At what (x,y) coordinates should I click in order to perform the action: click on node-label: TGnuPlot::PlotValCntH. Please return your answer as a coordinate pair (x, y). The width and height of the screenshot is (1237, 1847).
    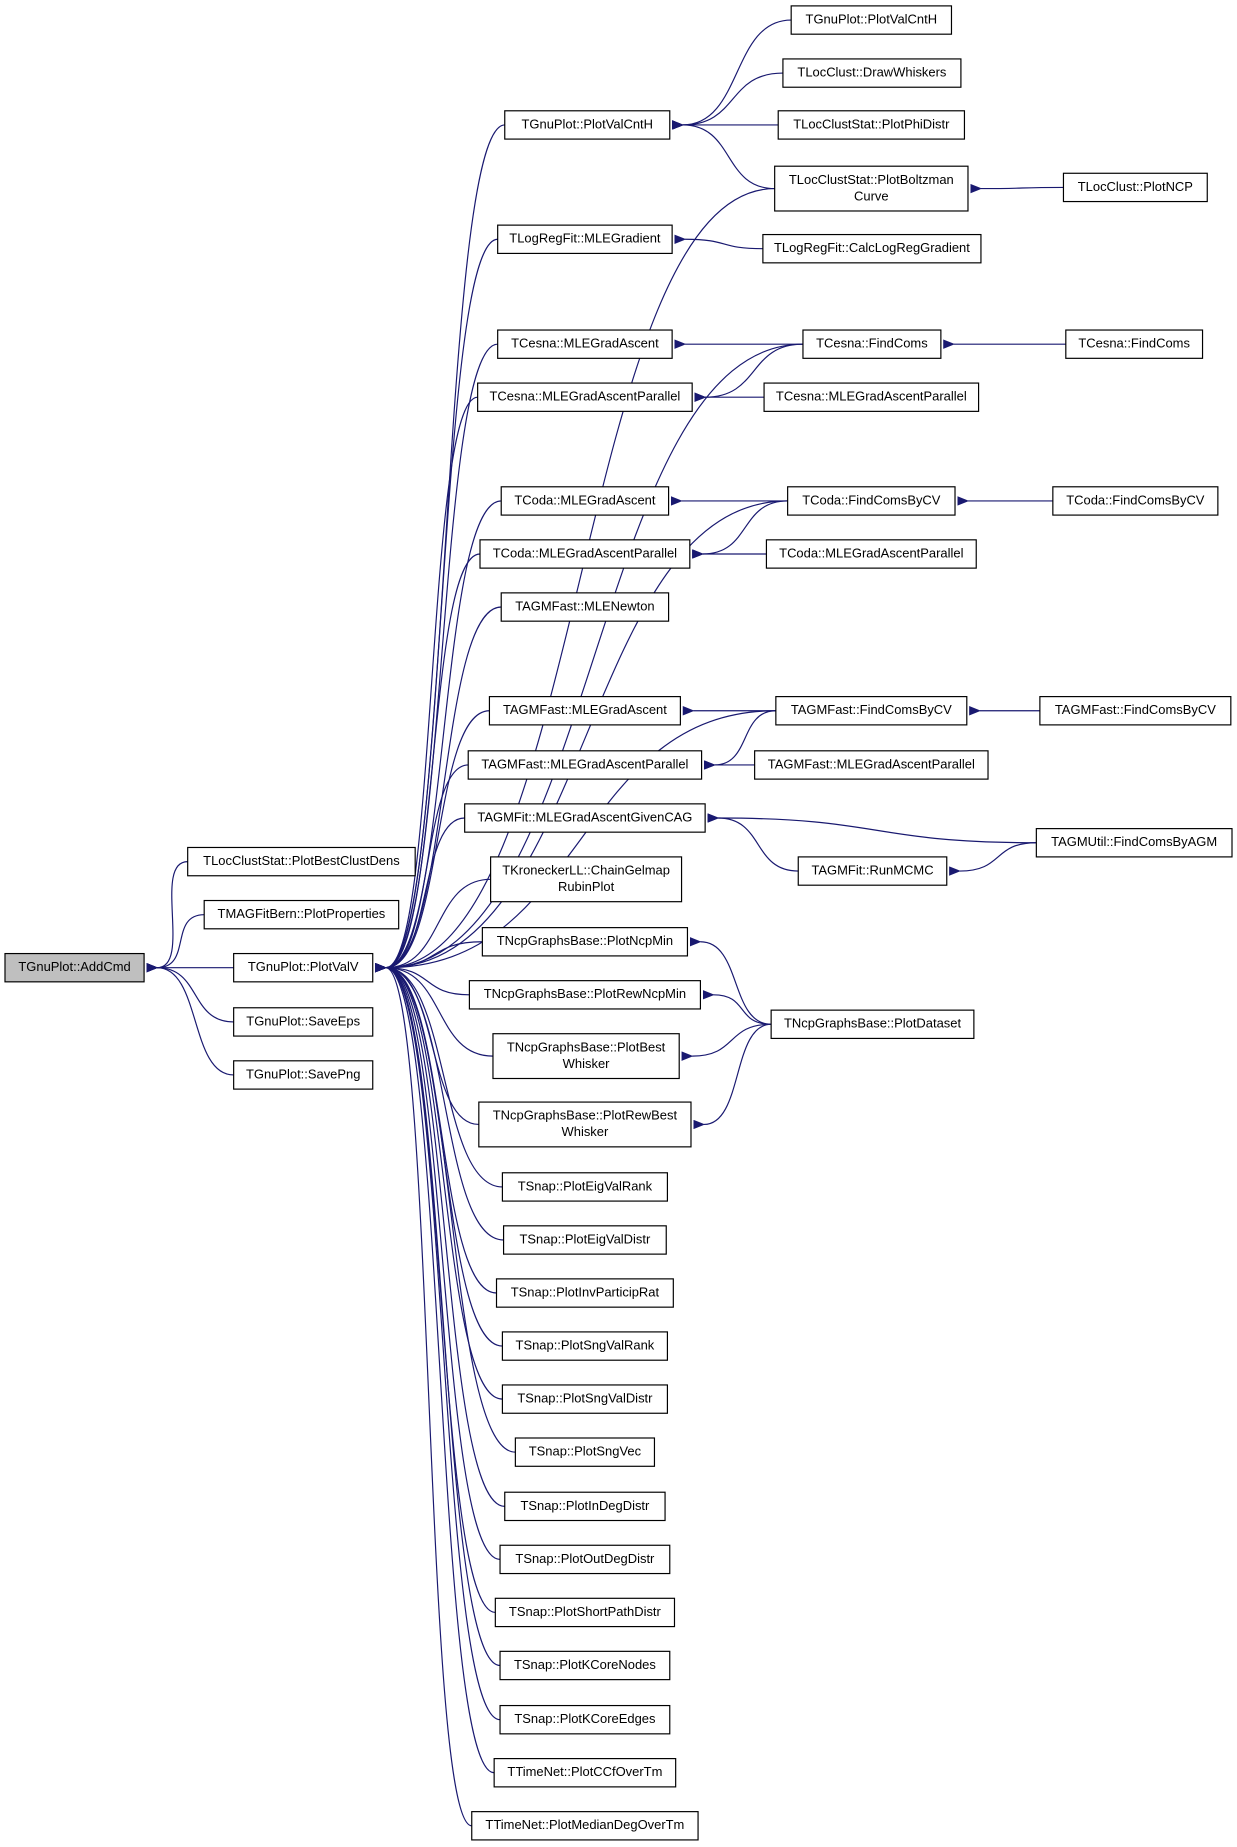
    Looking at the image, I should click on (872, 18).